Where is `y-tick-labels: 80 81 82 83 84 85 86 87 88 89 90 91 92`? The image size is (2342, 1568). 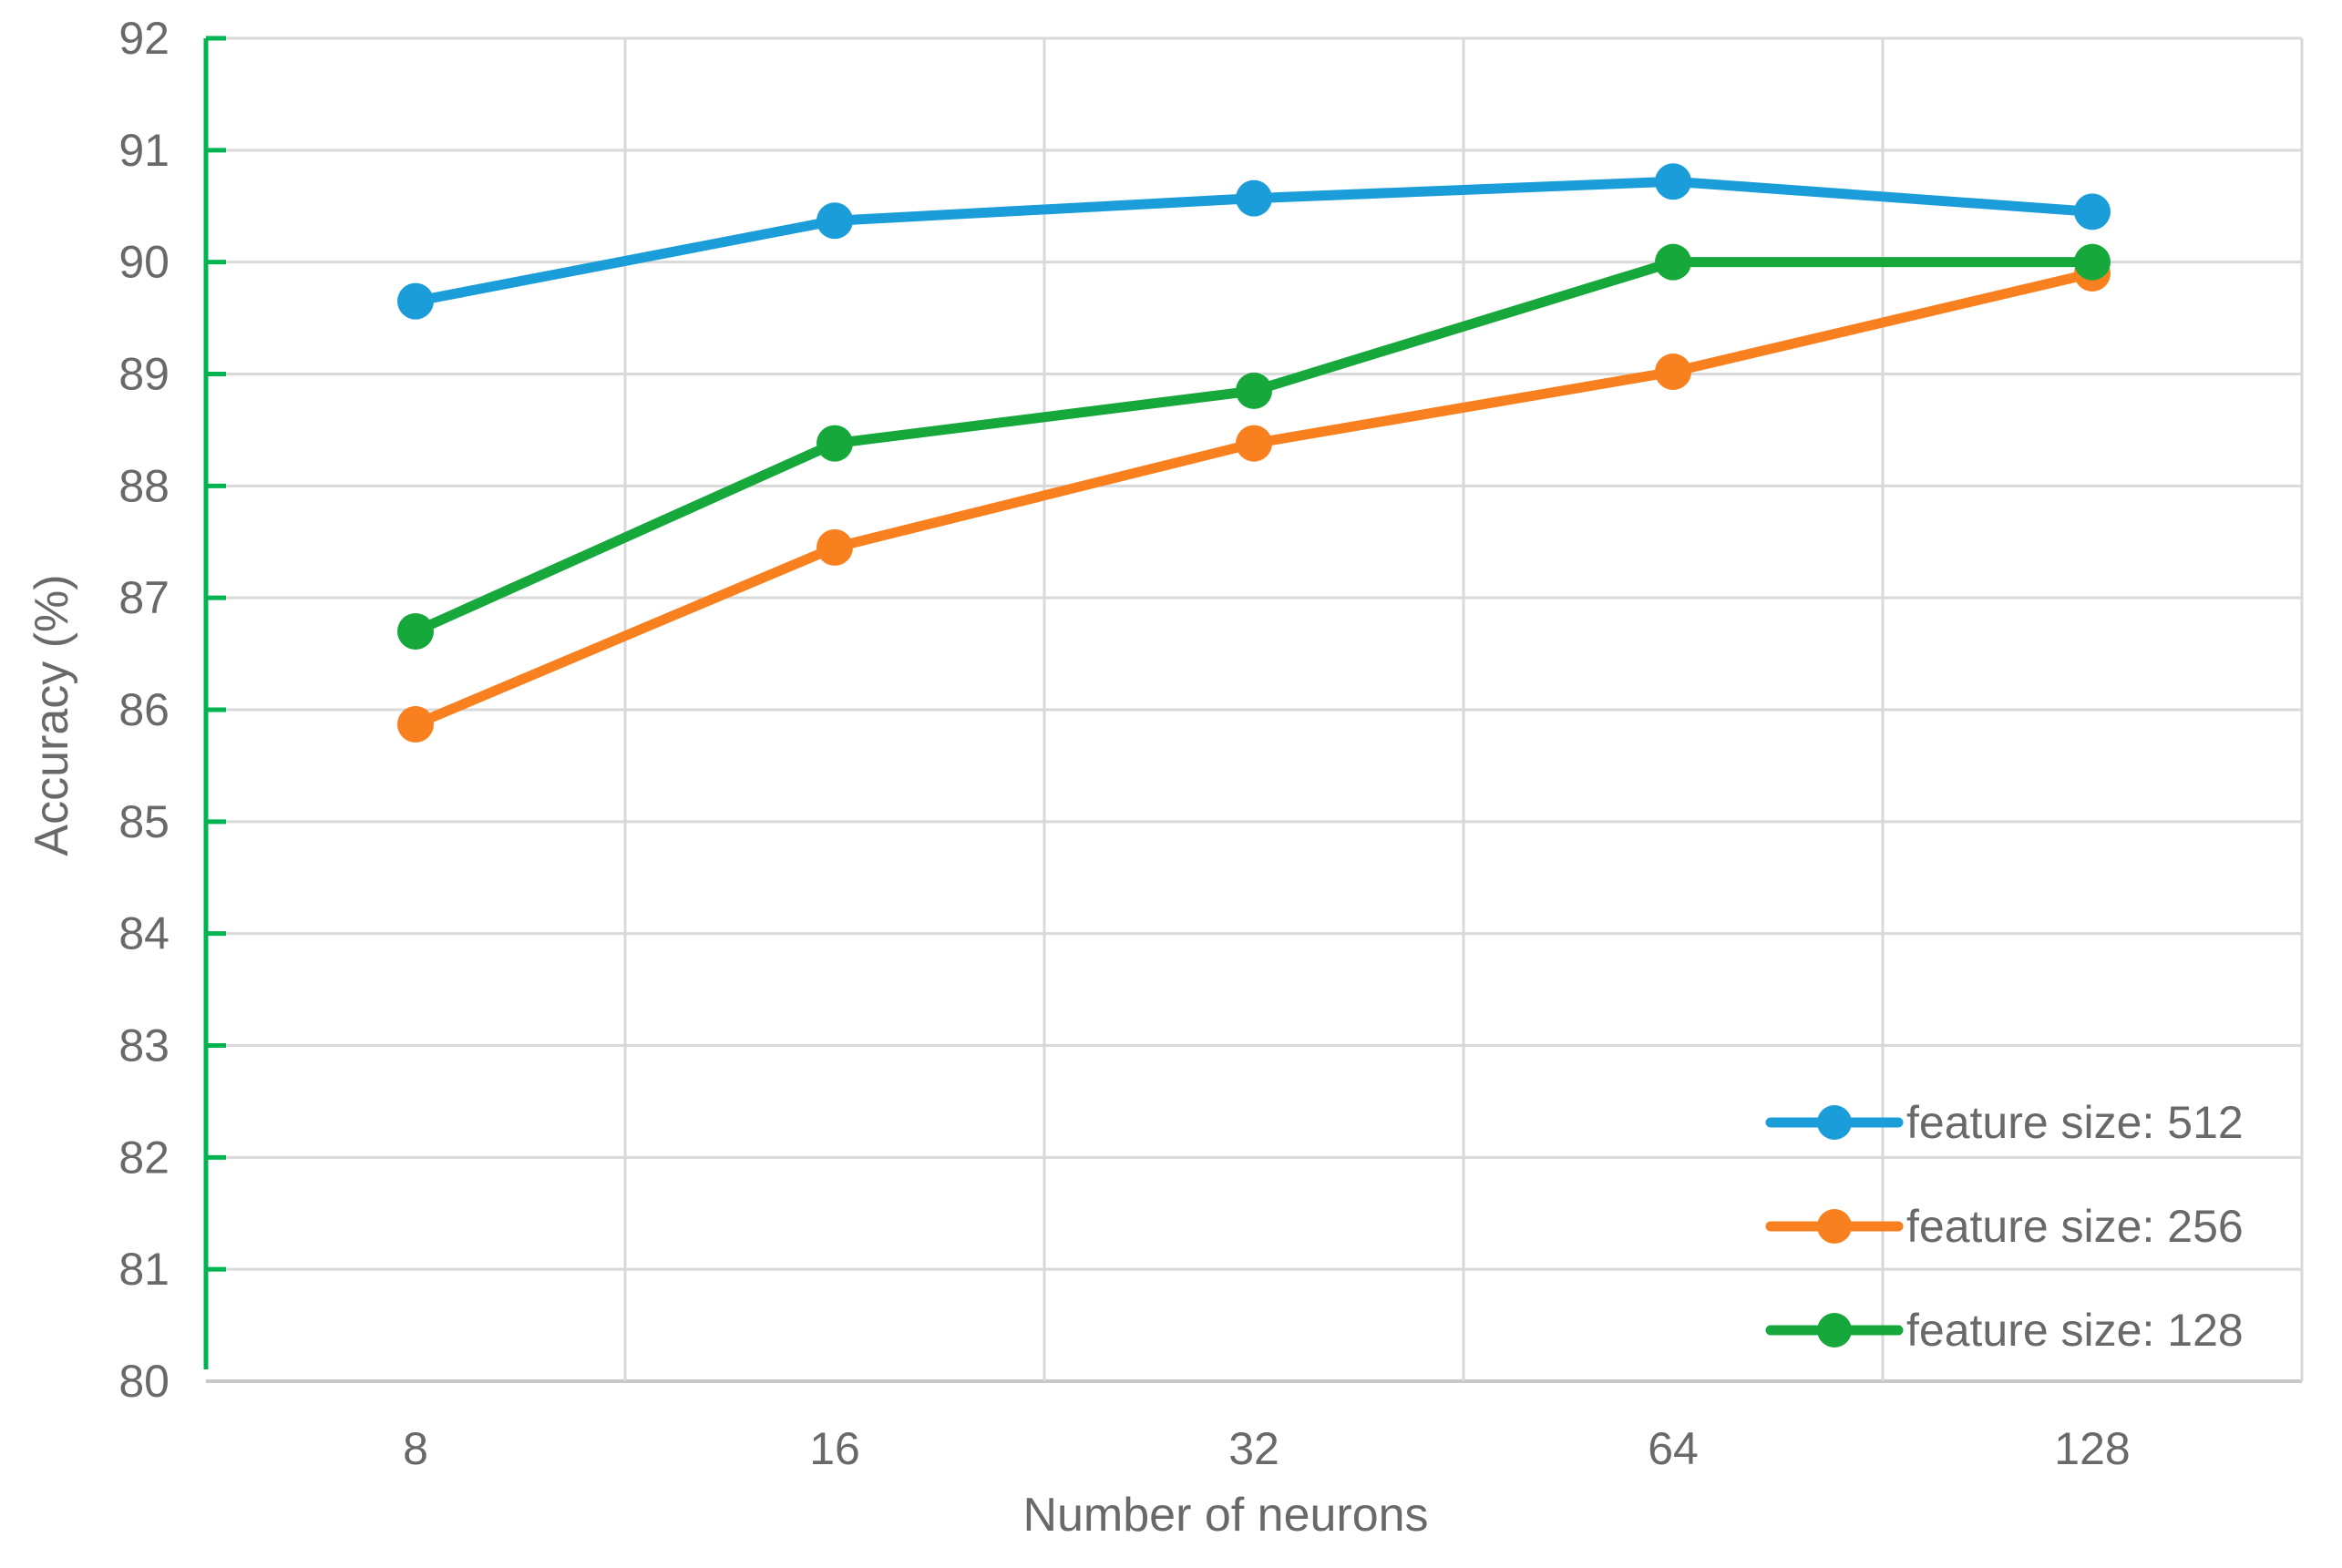
y-tick-labels: 80 81 82 83 84 85 86 87 88 89 90 91 92 is located at coordinates (143, 710).